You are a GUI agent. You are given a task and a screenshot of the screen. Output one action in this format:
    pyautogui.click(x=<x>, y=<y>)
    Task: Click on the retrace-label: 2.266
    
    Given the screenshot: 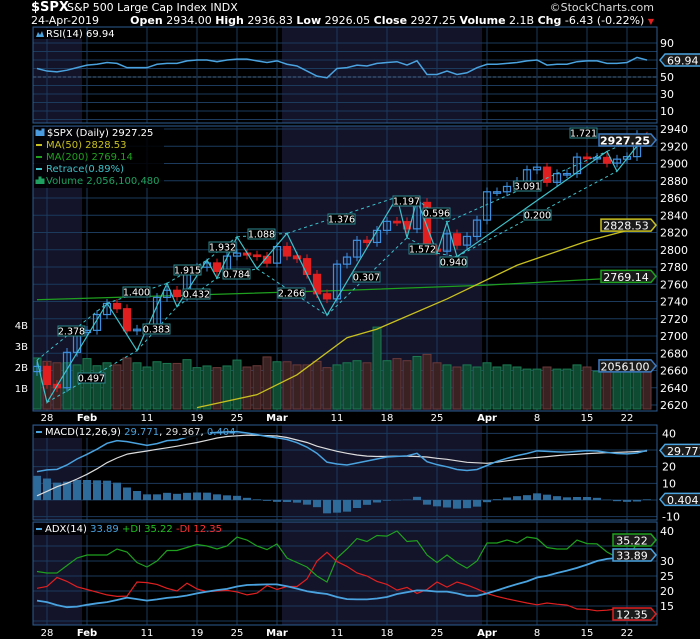 What is the action you would take?
    pyautogui.click(x=291, y=294)
    